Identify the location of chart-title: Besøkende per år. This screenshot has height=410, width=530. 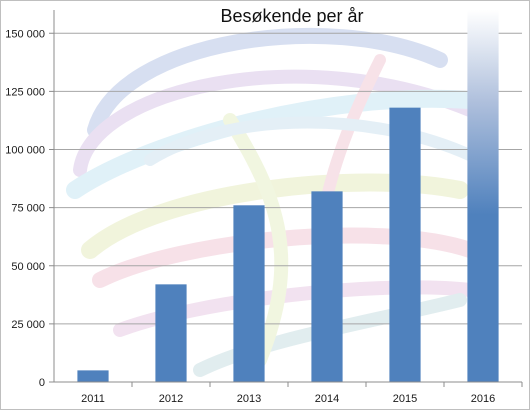
(291, 16).